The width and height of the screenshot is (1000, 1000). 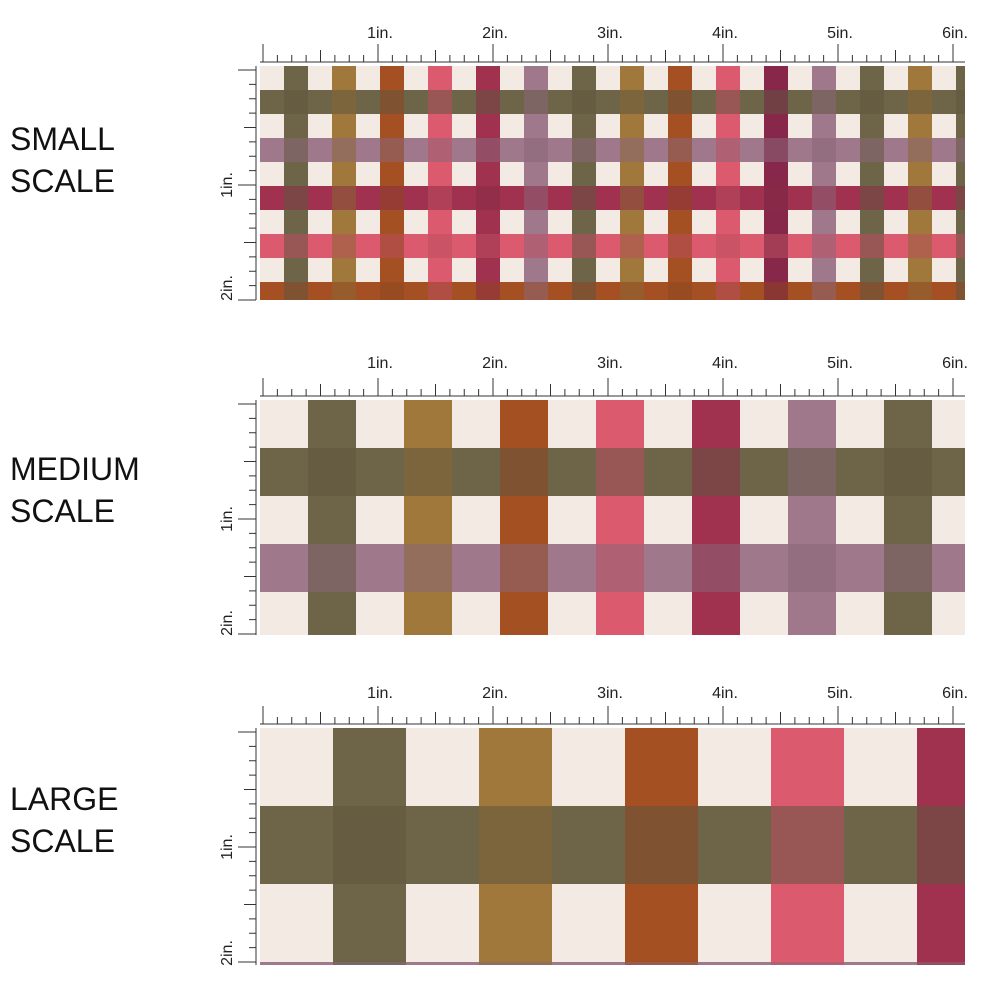 What do you see at coordinates (62, 511) in the screenshot?
I see `scale-label: SCALE` at bounding box center [62, 511].